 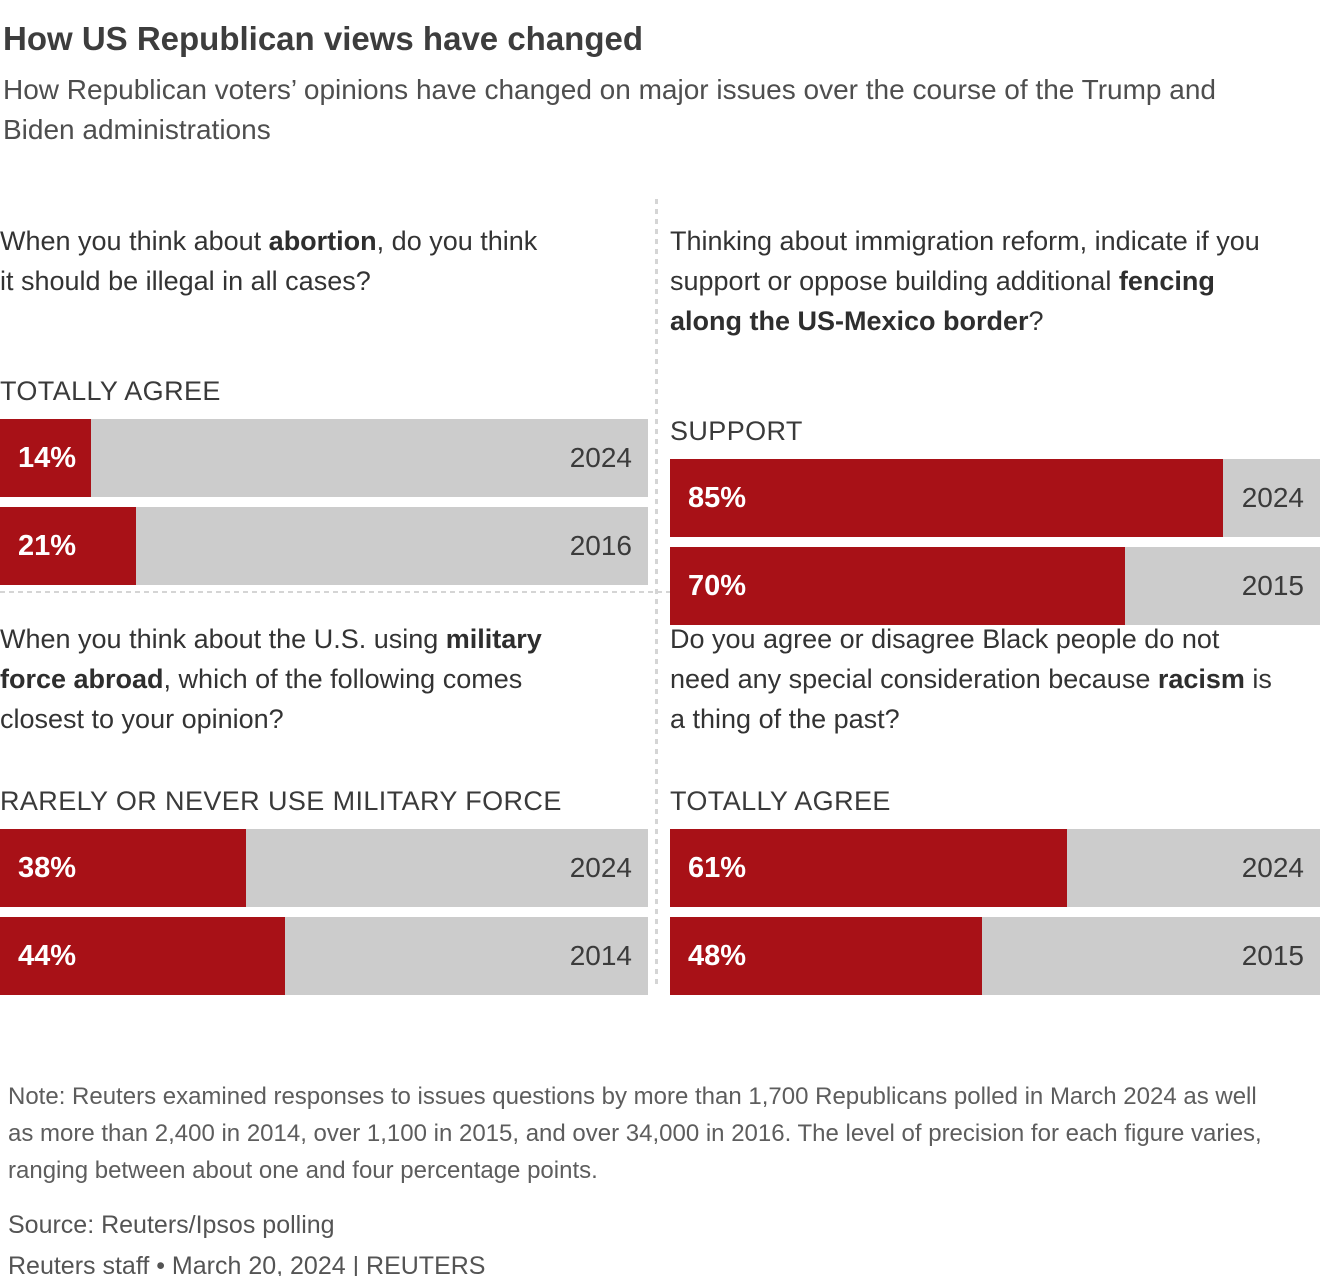 I want to click on bar-group: 61% 2024 48% 2015, so click(x=995, y=912).